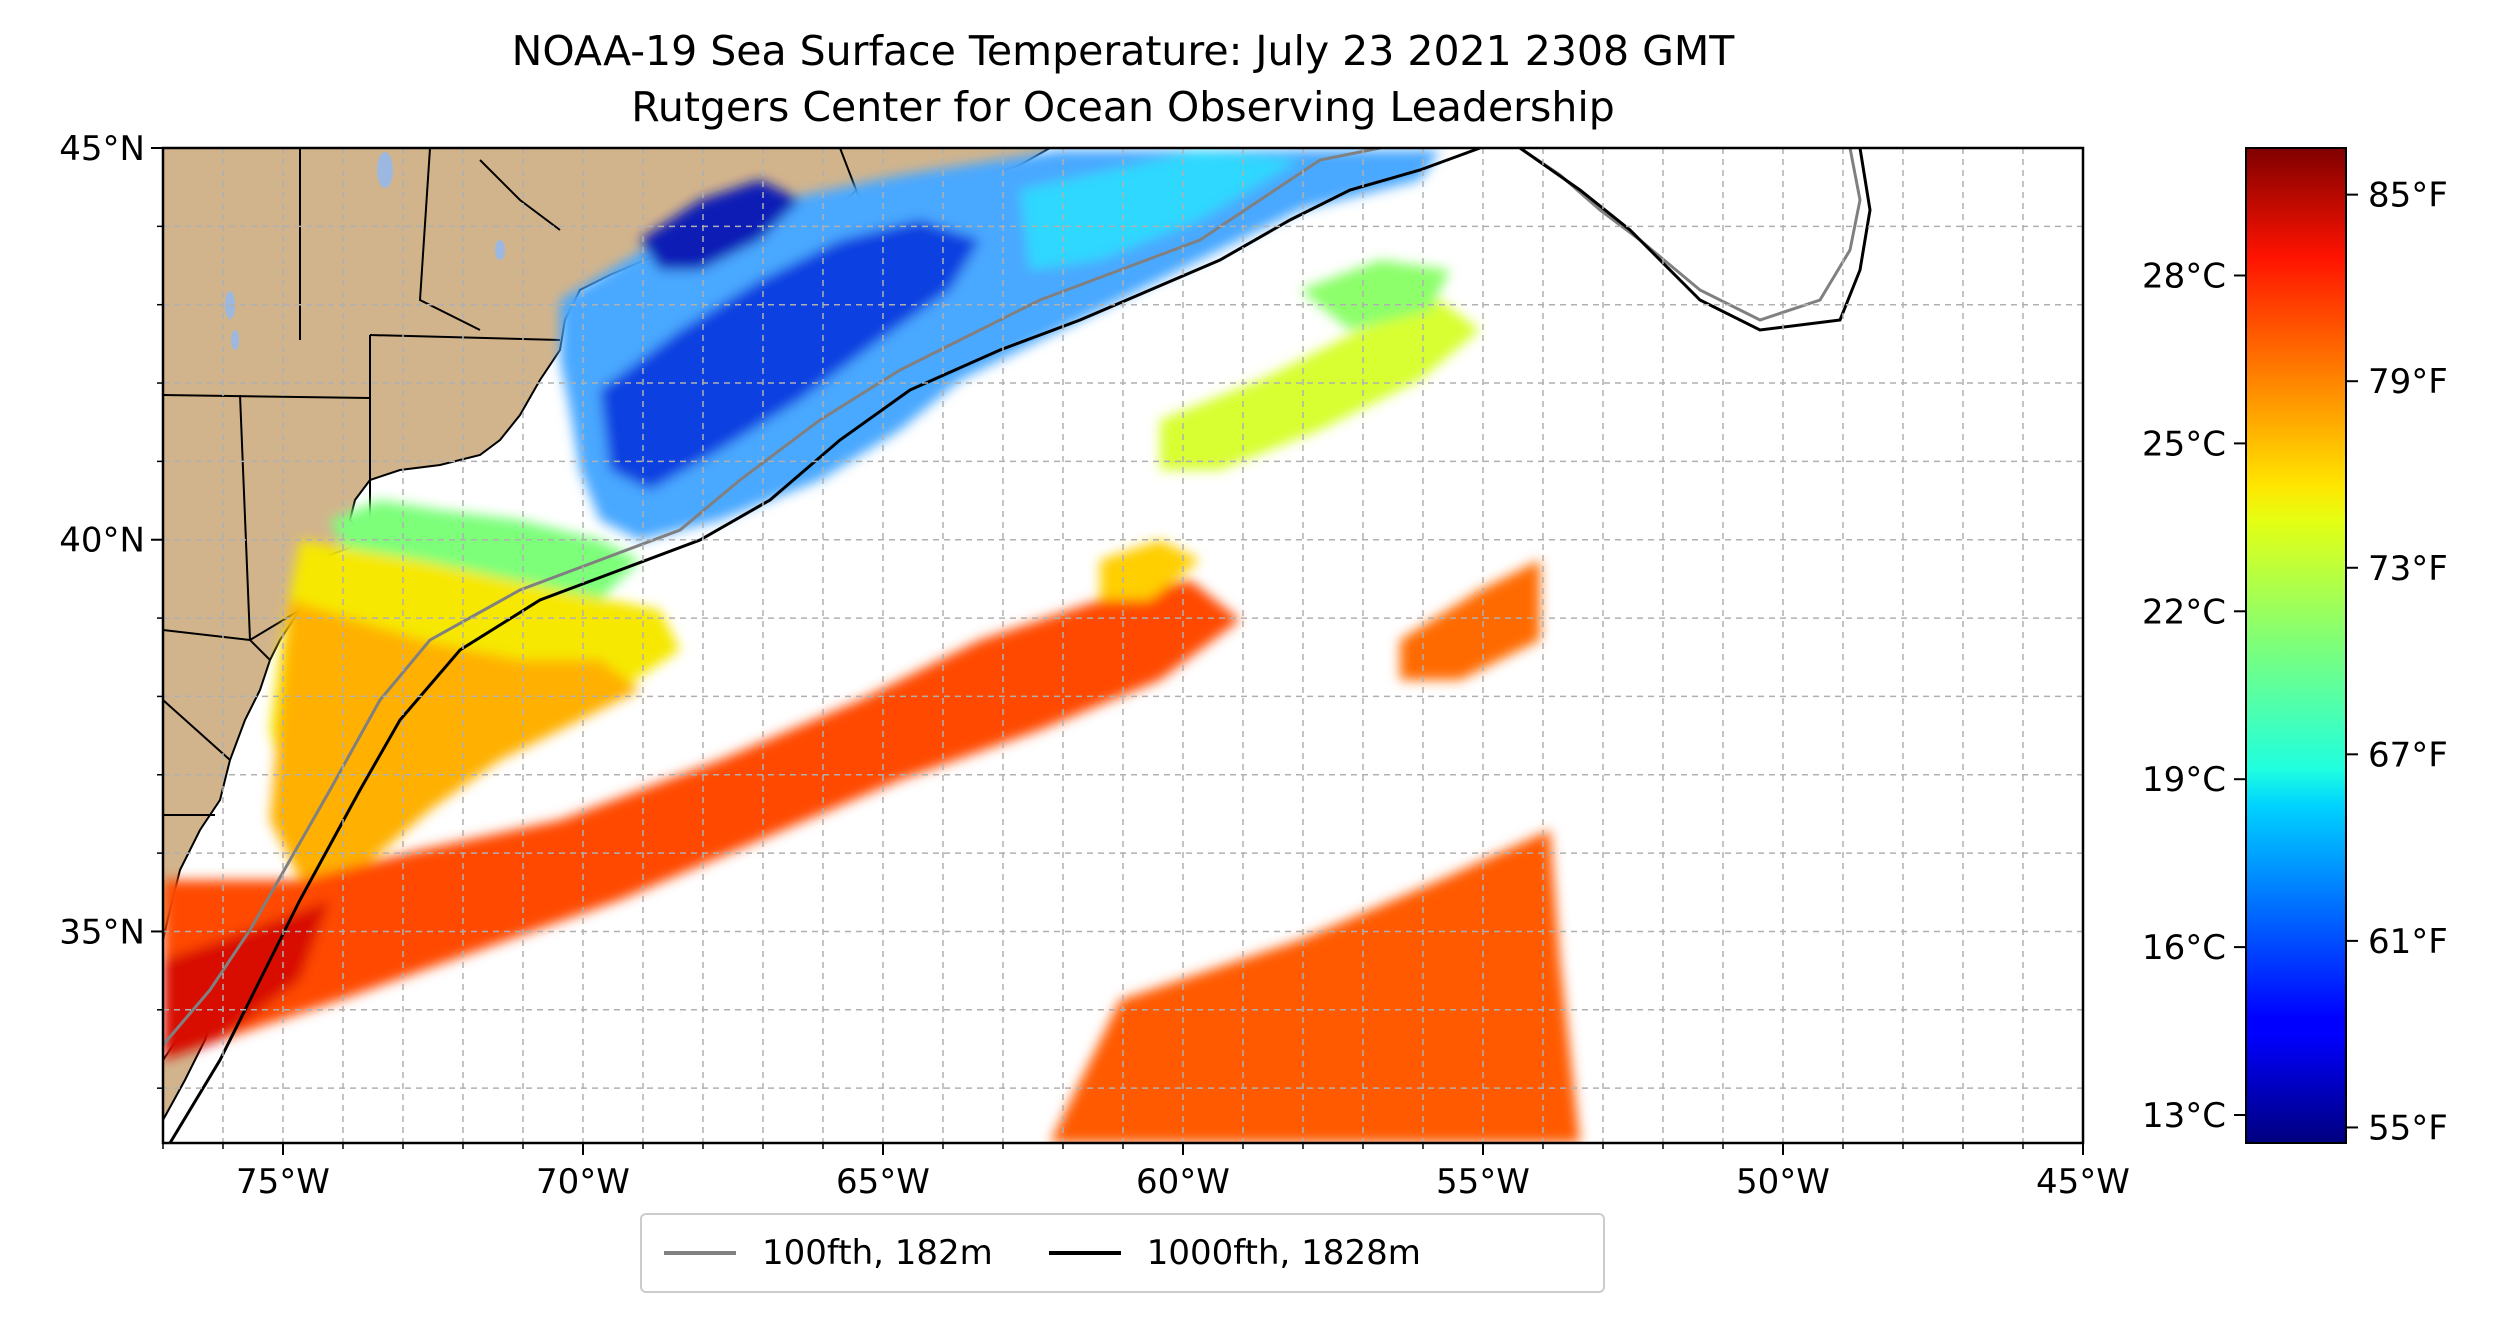 This screenshot has height=1318, width=2502. What do you see at coordinates (2184, 612) in the screenshot?
I see `celsius-tick-label: 22°C` at bounding box center [2184, 612].